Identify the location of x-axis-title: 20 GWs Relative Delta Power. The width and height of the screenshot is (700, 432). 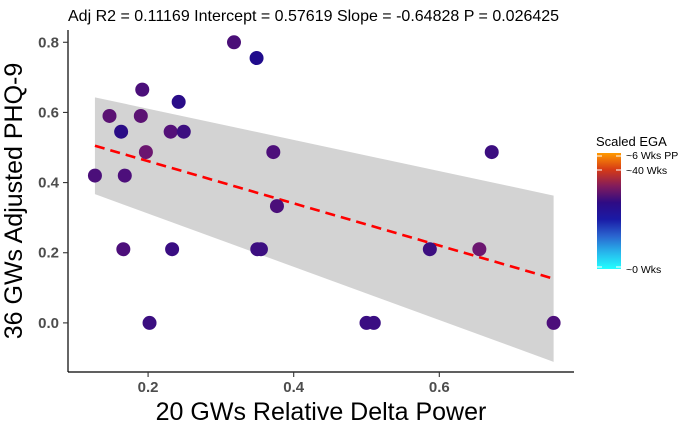
(321, 412).